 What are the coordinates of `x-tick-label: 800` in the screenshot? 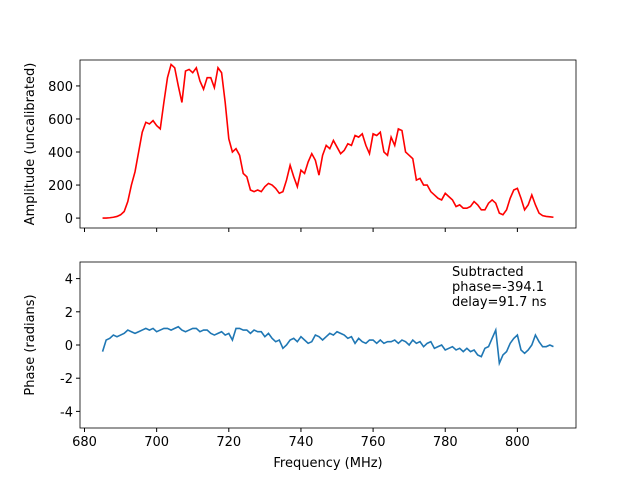 It's located at (517, 442).